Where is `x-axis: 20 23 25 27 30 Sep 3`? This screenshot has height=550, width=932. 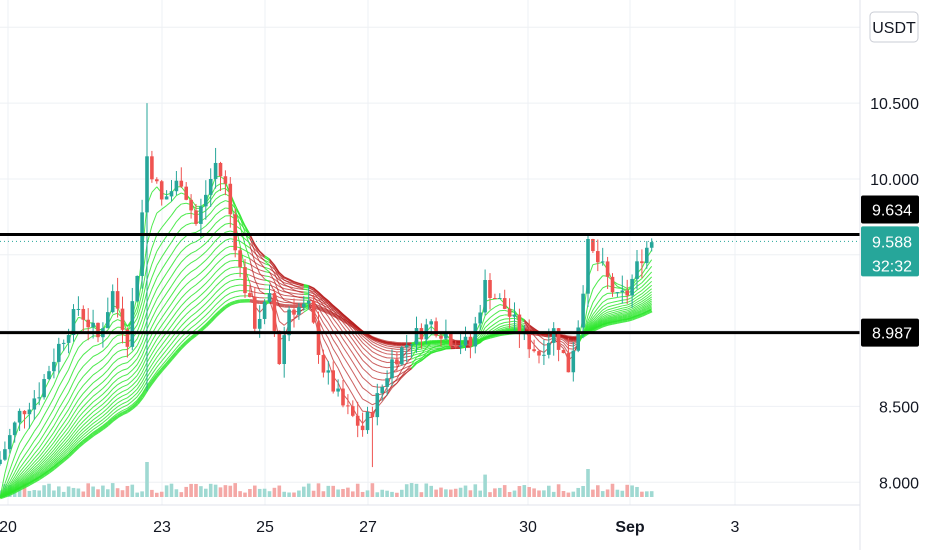
x-axis: 20 23 25 27 30 Sep 3 is located at coordinates (370, 527).